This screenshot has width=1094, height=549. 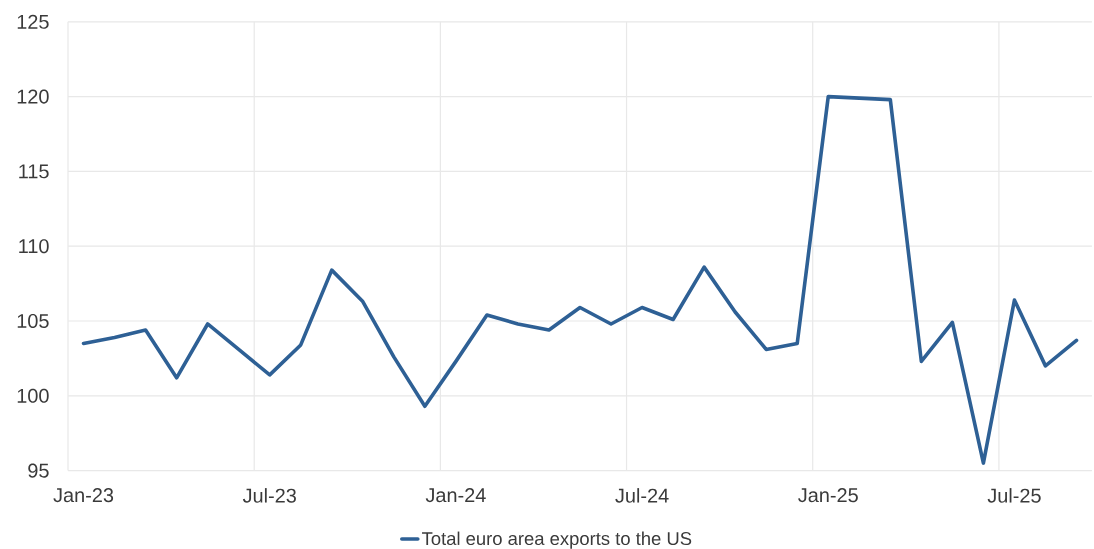 What do you see at coordinates (33, 21) in the screenshot?
I see `y-tick-label: 125` at bounding box center [33, 21].